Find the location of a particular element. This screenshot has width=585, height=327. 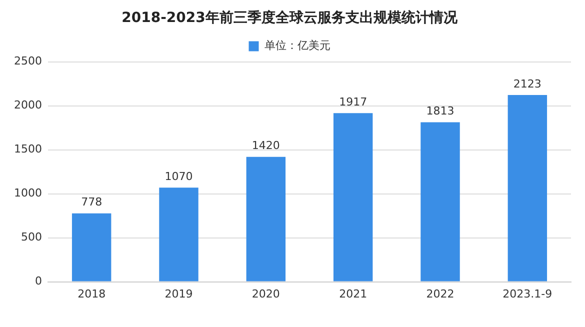

data-label: 1813 is located at coordinates (440, 111).